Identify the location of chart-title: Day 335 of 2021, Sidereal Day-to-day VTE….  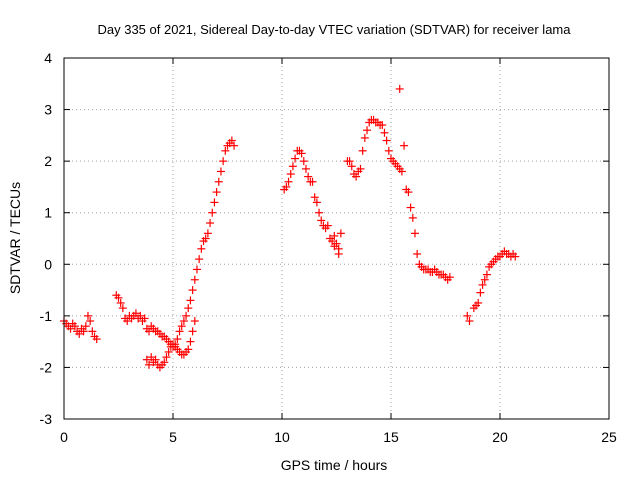
(334, 29).